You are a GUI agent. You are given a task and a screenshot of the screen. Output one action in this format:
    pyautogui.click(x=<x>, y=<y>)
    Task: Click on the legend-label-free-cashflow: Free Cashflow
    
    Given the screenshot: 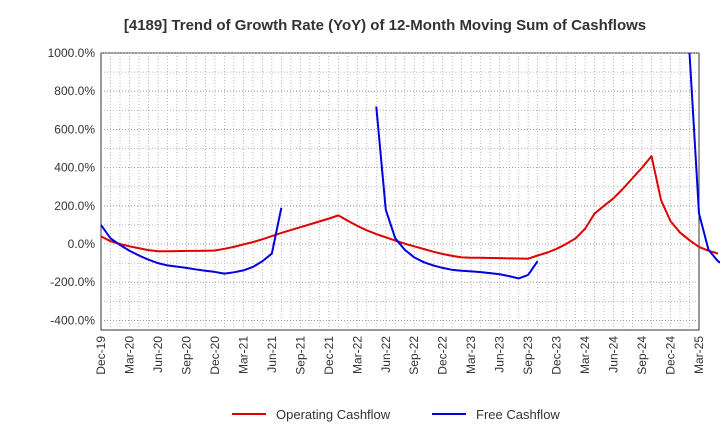 What is the action you would take?
    pyautogui.click(x=518, y=414)
    